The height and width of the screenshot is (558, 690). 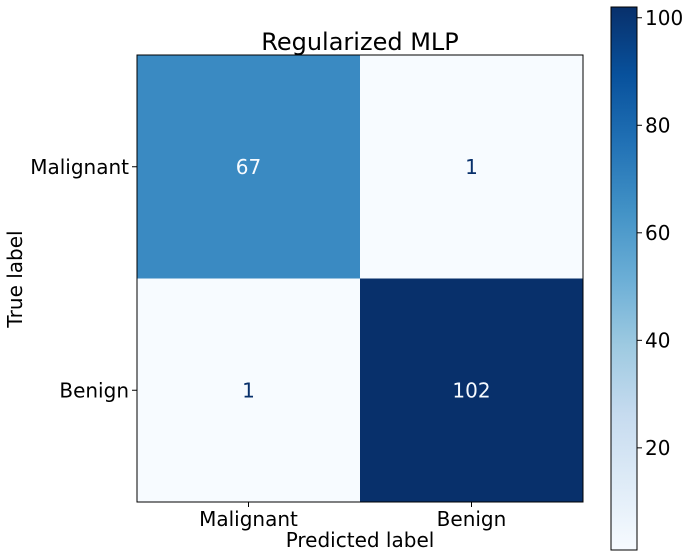 I want to click on cell-value-label: 67, so click(x=248, y=167).